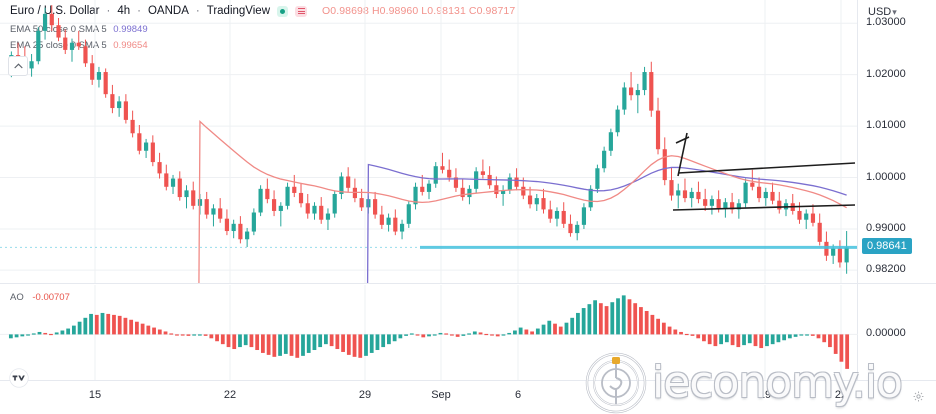 The image size is (936, 414). Describe the element at coordinates (130, 45) in the screenshot. I see `indicator-value-ema25: 0.99654` at that location.